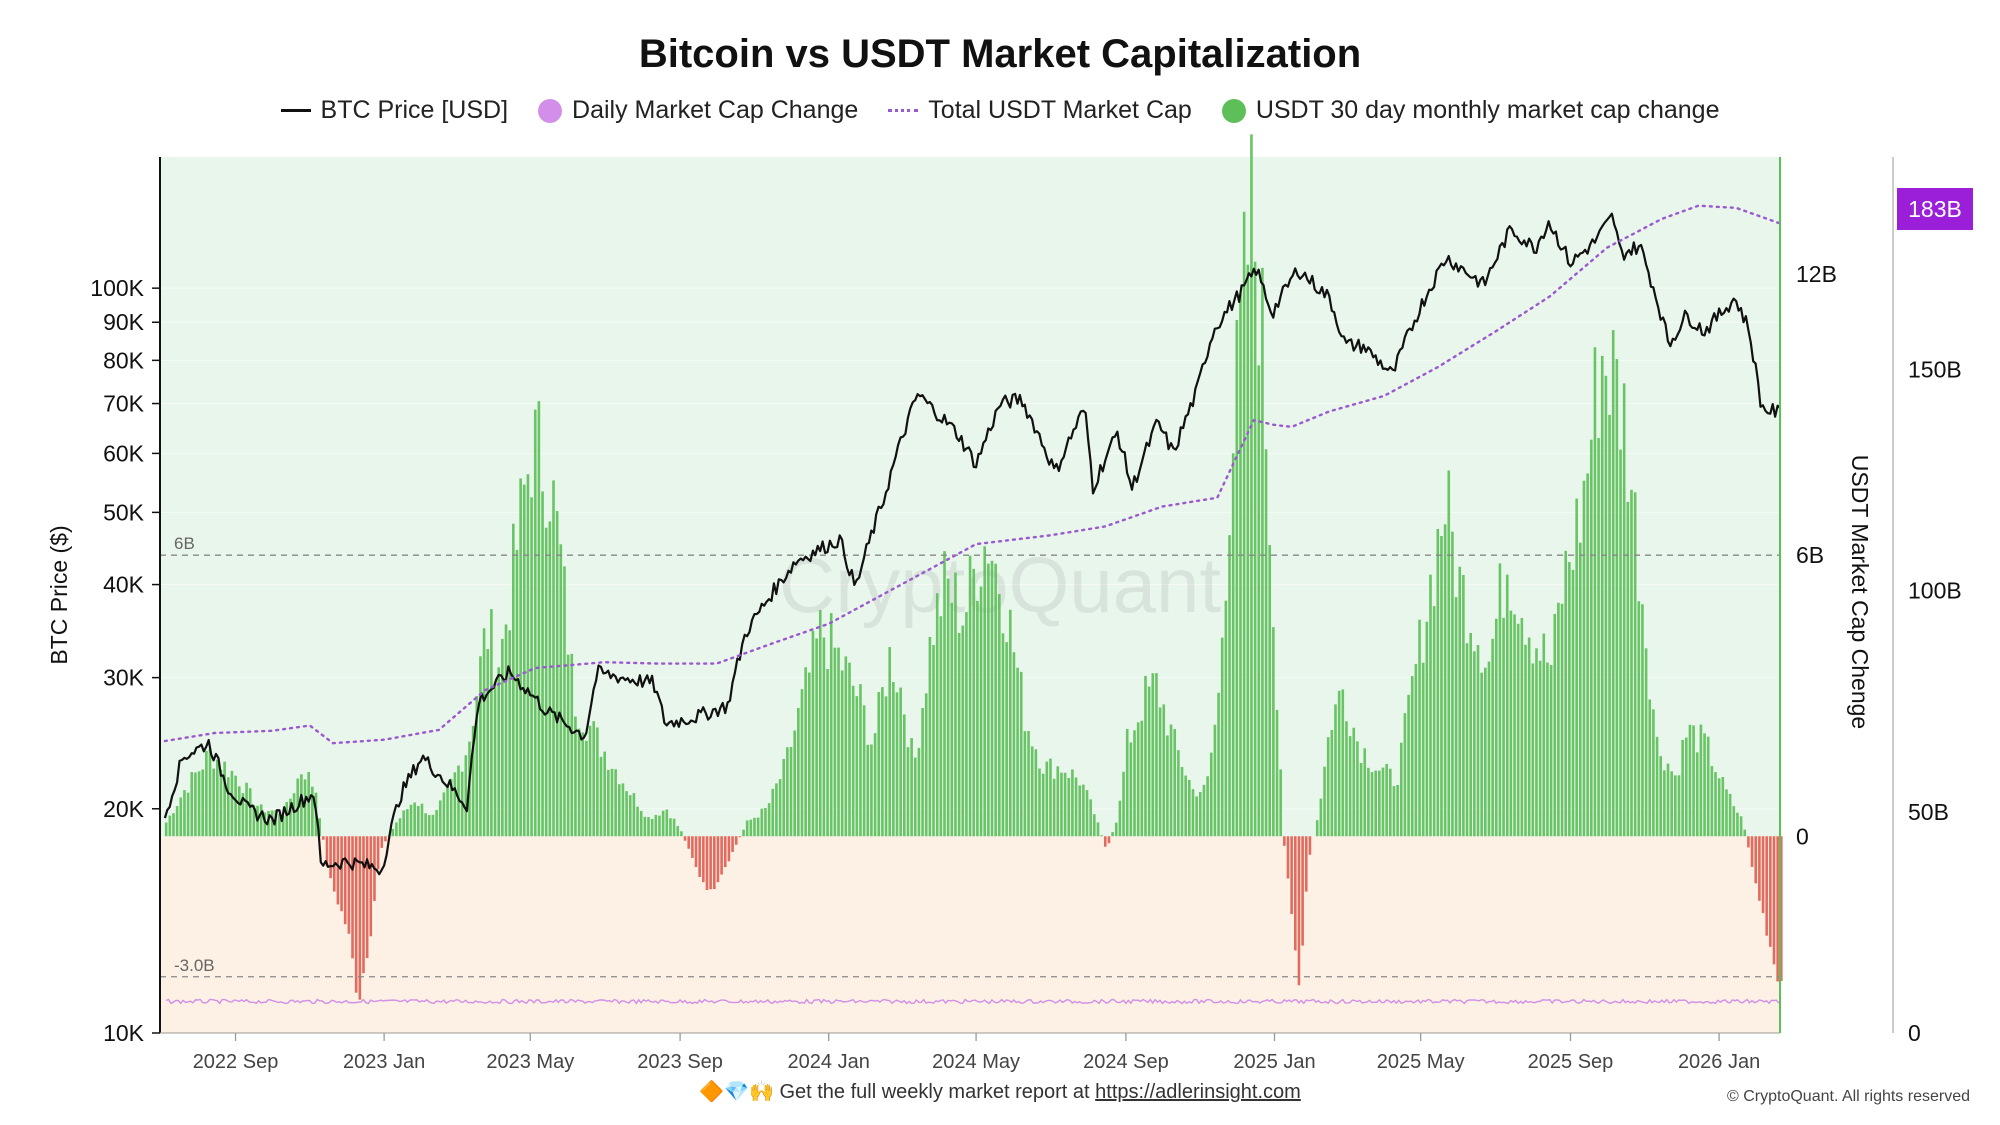 This screenshot has height=1125, width=2000. I want to click on legend-item-total-usdt-cap: Total USDT Market Cap, so click(1040, 110).